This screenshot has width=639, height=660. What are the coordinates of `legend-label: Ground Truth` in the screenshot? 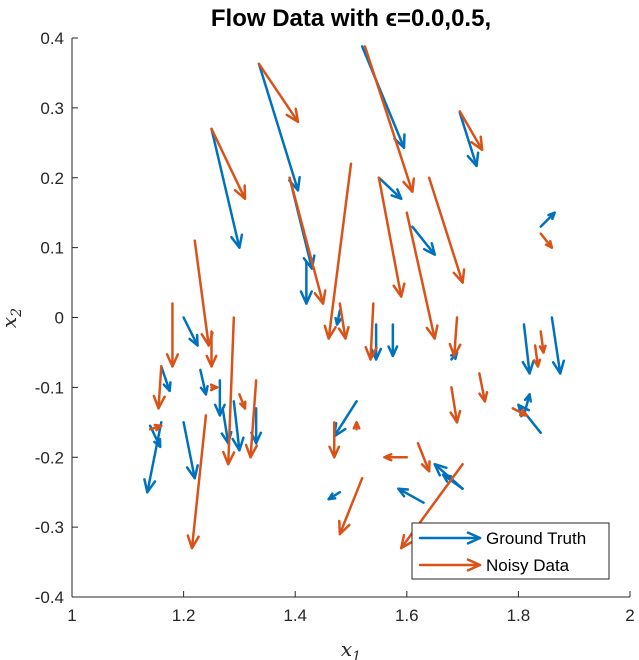 It's located at (536, 538).